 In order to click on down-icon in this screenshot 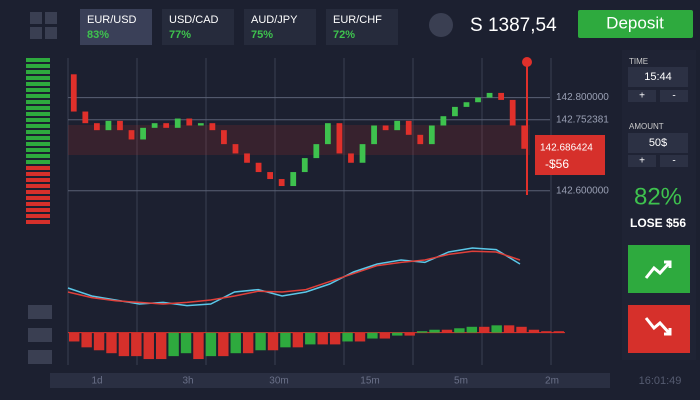, I will do `click(658, 326)`.